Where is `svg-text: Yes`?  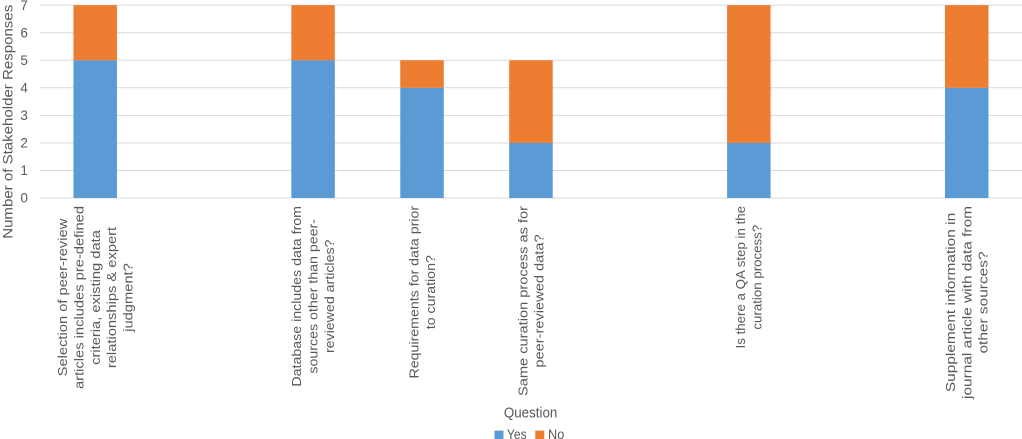 svg-text: Yes is located at coordinates (517, 432).